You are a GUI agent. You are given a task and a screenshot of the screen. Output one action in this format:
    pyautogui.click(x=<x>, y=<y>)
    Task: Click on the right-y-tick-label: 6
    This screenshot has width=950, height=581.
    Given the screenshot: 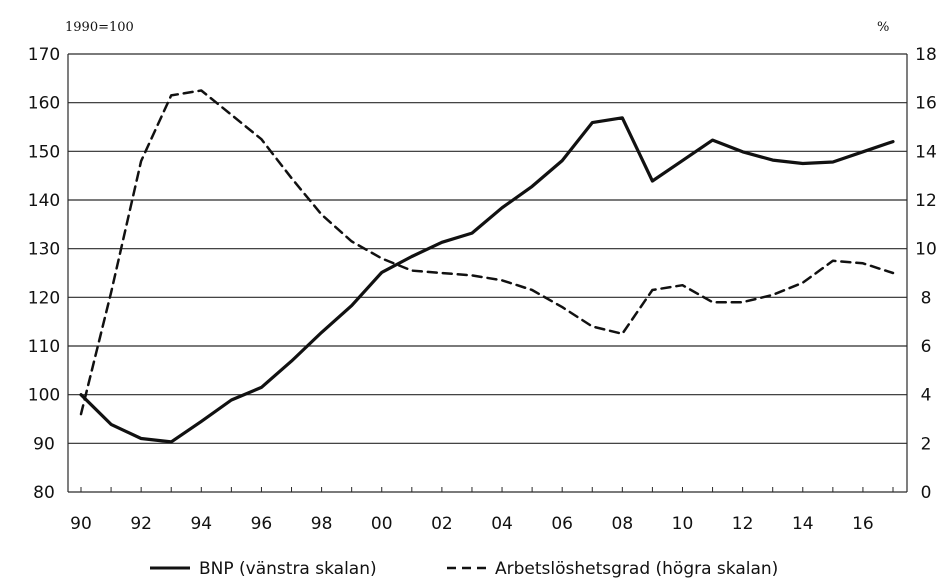 What is the action you would take?
    pyautogui.click(x=926, y=347)
    